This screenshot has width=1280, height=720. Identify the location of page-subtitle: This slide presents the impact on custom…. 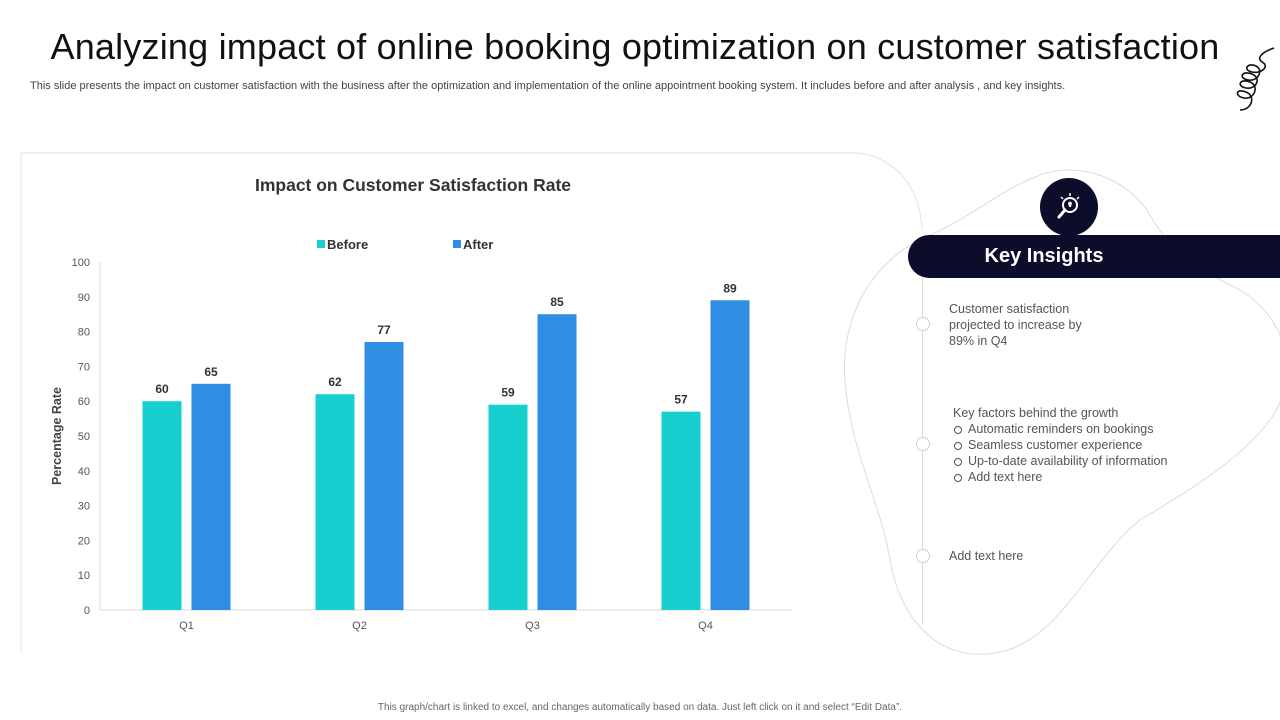
(548, 86).